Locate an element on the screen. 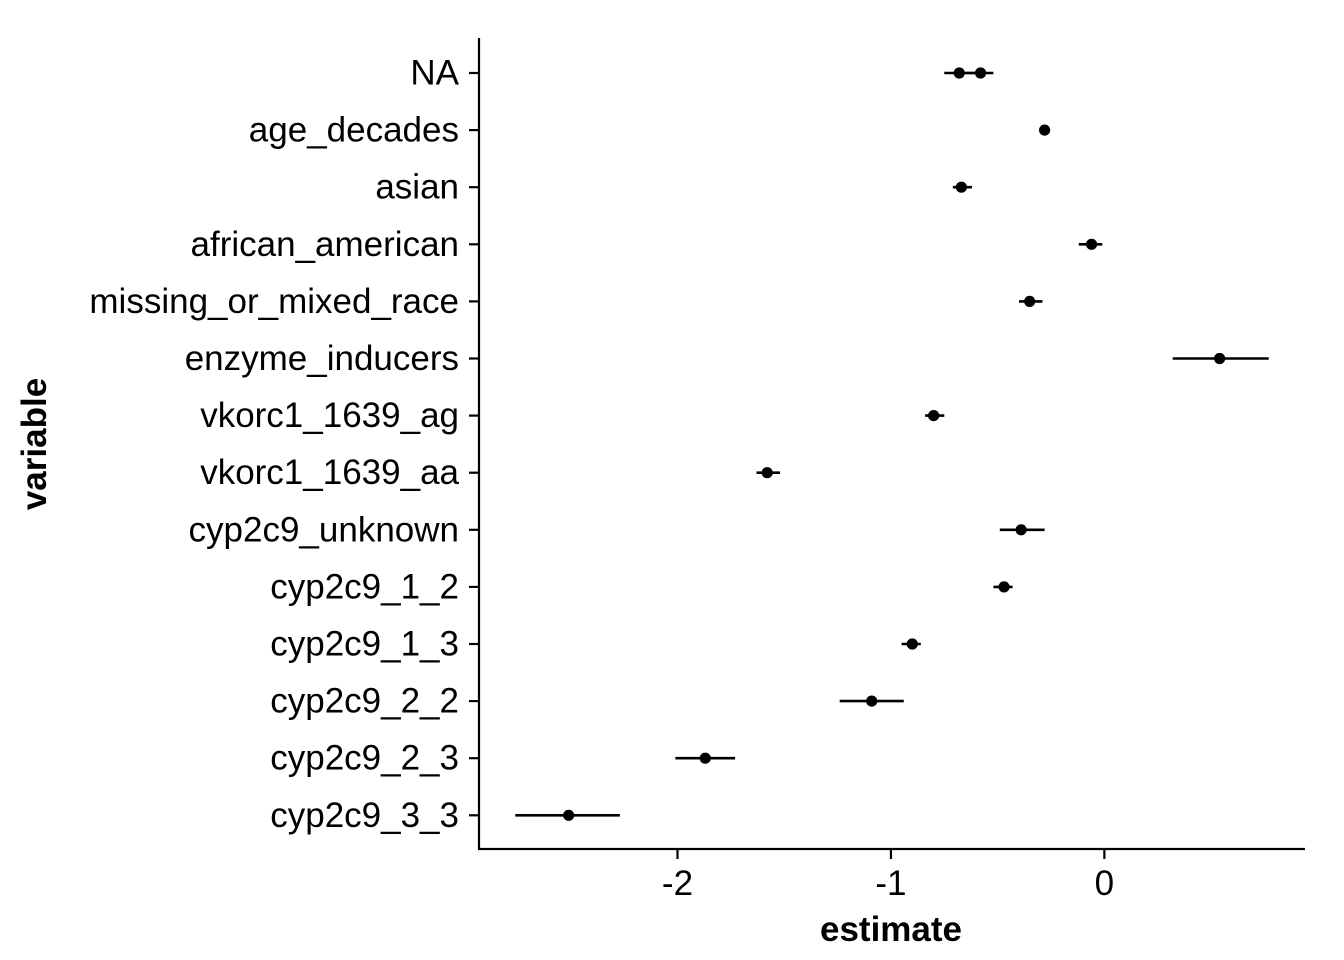 The height and width of the screenshot is (960, 1344). x-tick-label: 0 is located at coordinates (1104, 883).